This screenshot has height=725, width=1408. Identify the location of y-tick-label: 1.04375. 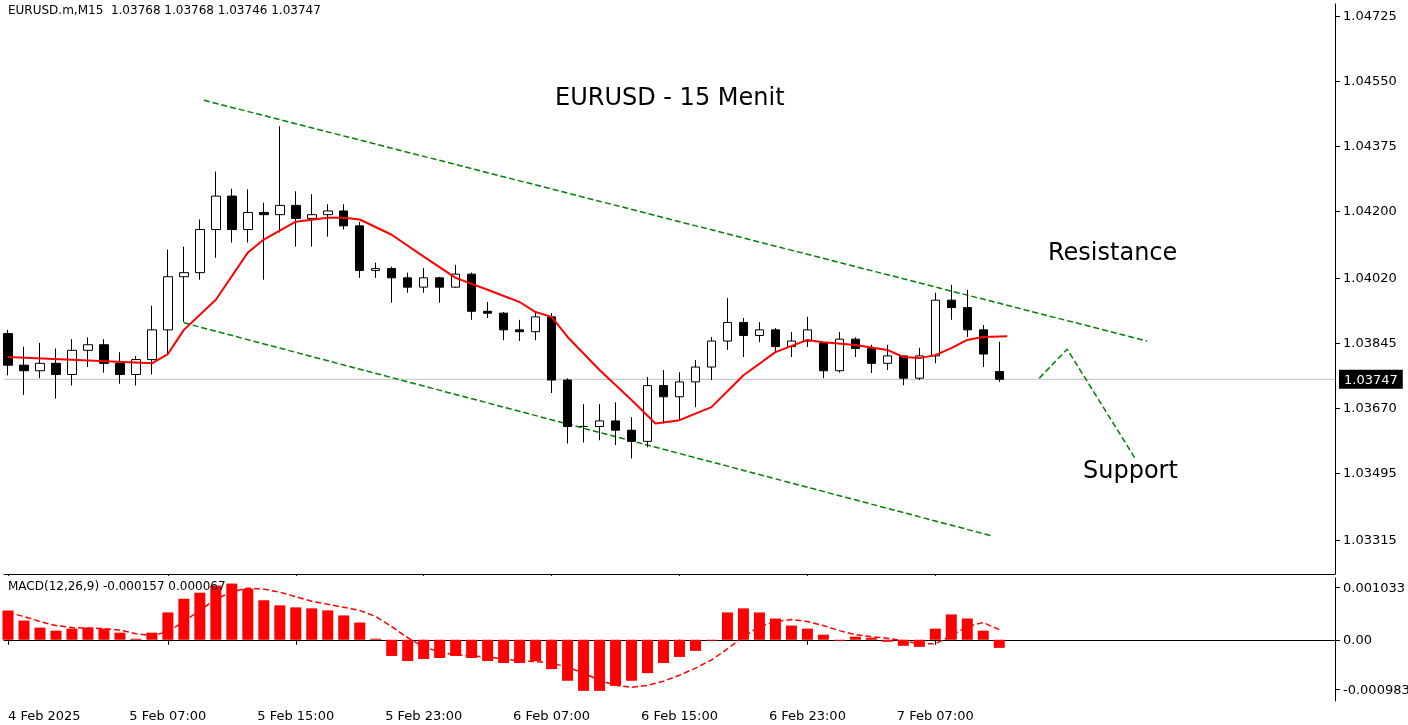
(1370, 146).